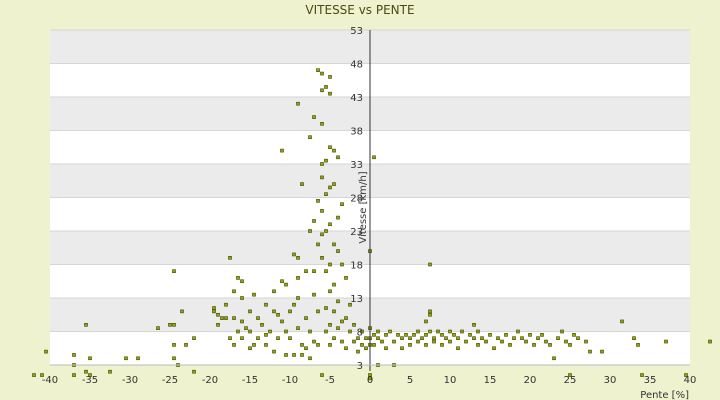 The image size is (720, 400). I want to click on y-tick-label: 38, so click(356, 132).